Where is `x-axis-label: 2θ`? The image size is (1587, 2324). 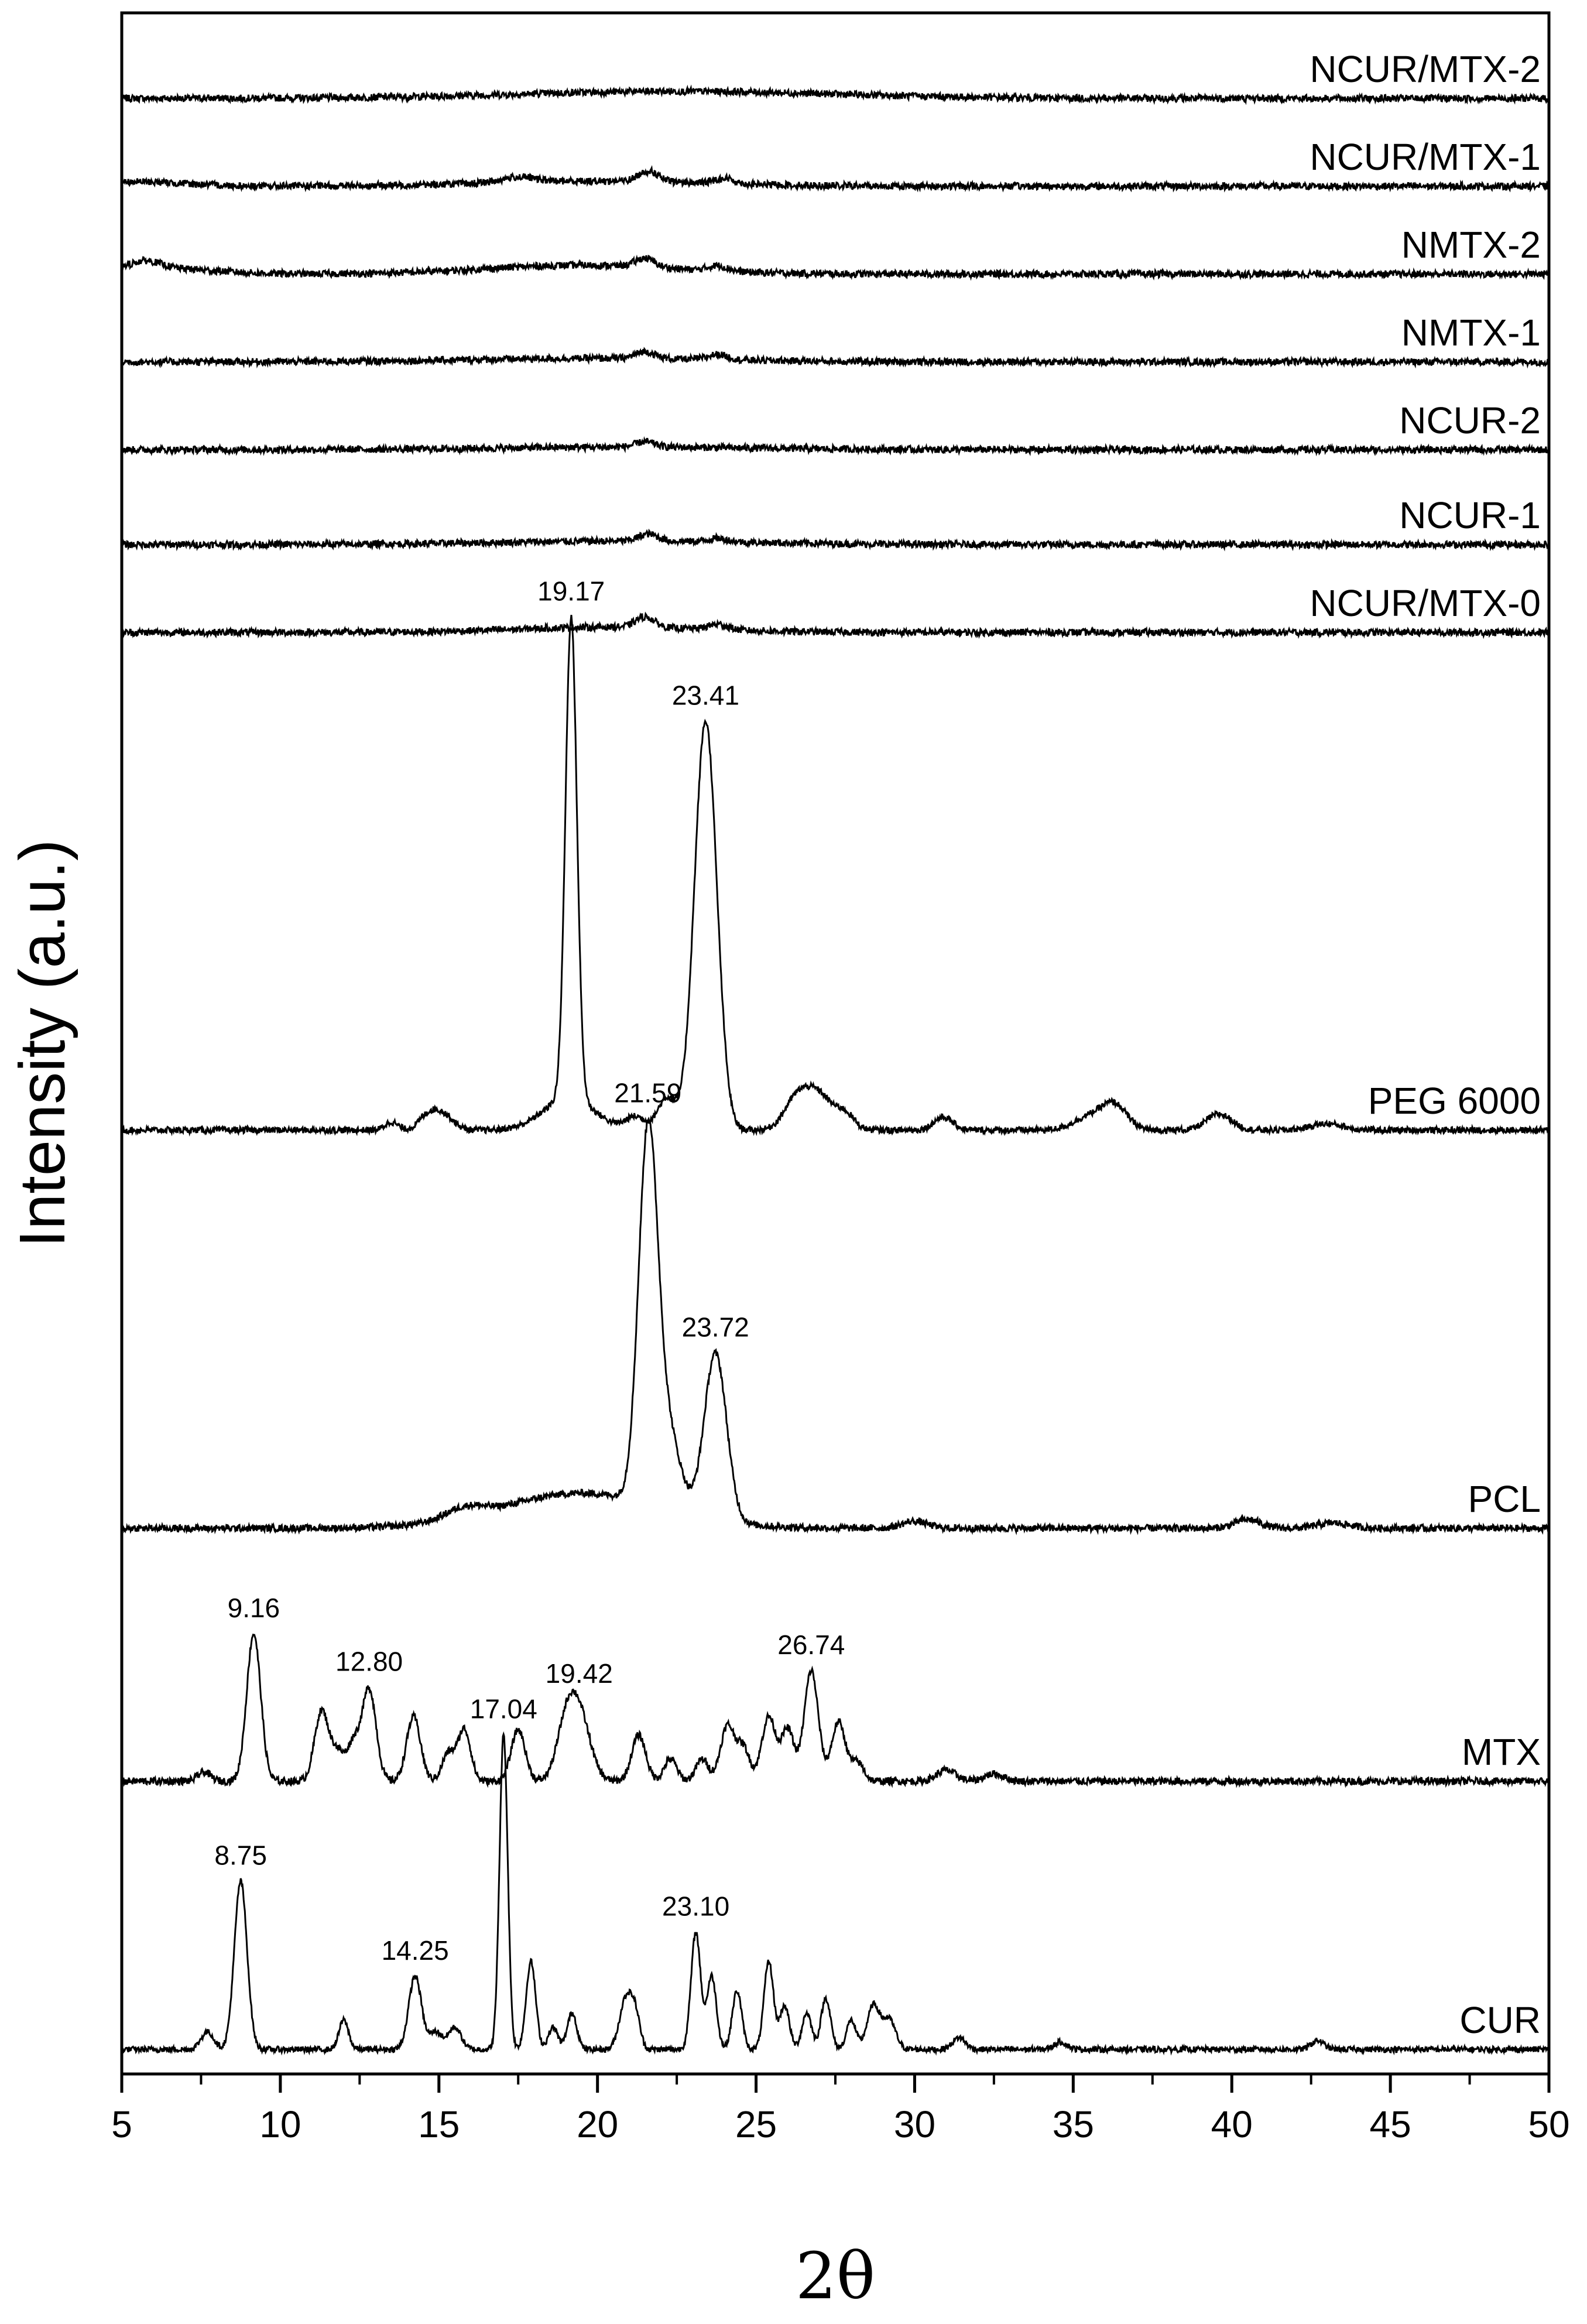 x-axis-label: 2θ is located at coordinates (835, 2276).